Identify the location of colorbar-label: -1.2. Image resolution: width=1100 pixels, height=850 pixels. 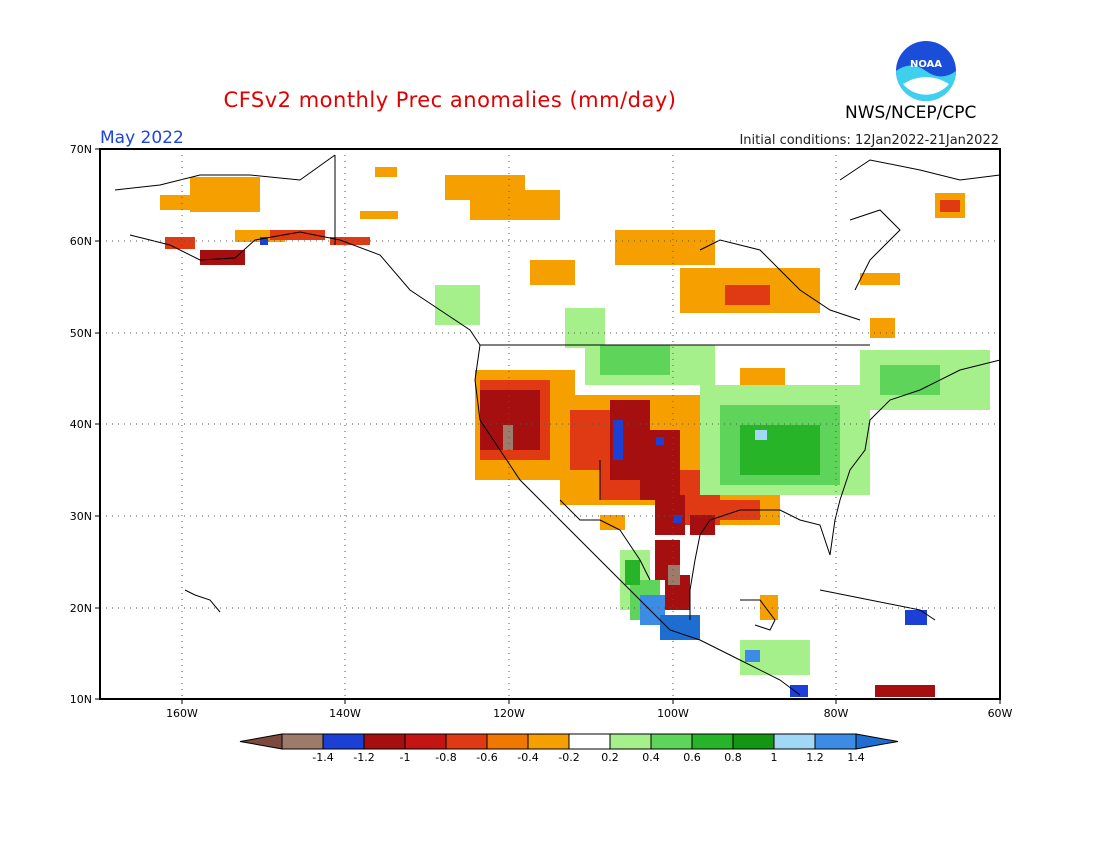
(363, 757).